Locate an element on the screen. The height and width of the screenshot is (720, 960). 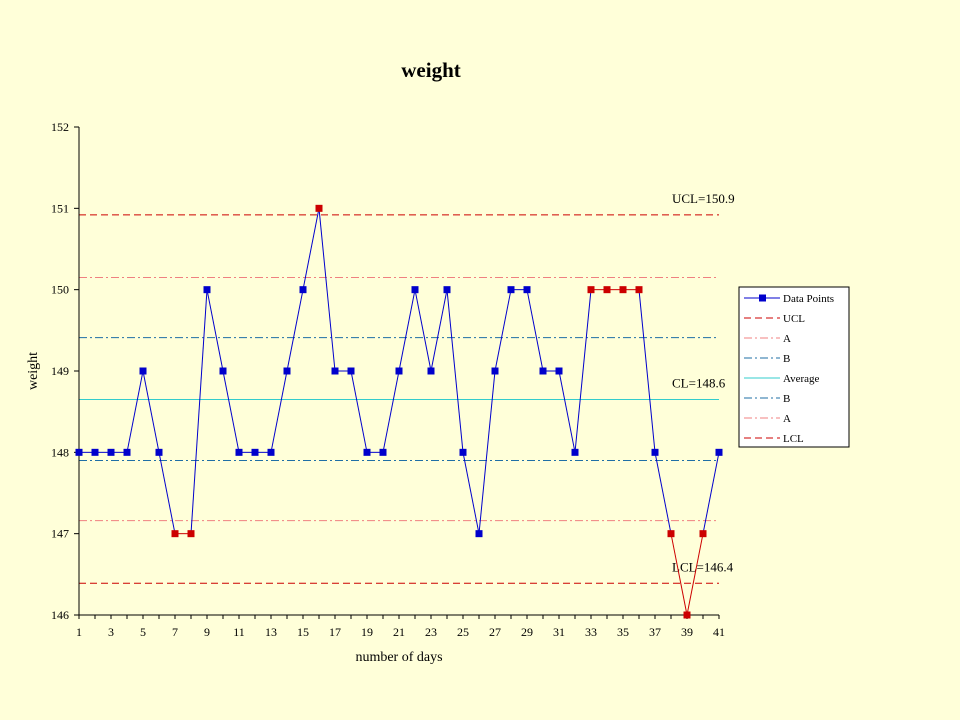
control-line-label-ucl: UCL=150.9 is located at coordinates (703, 198).